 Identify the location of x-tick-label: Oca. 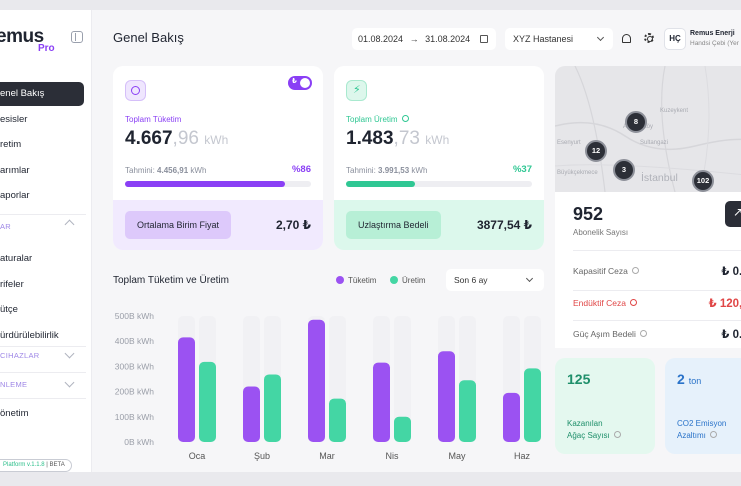
(197, 456).